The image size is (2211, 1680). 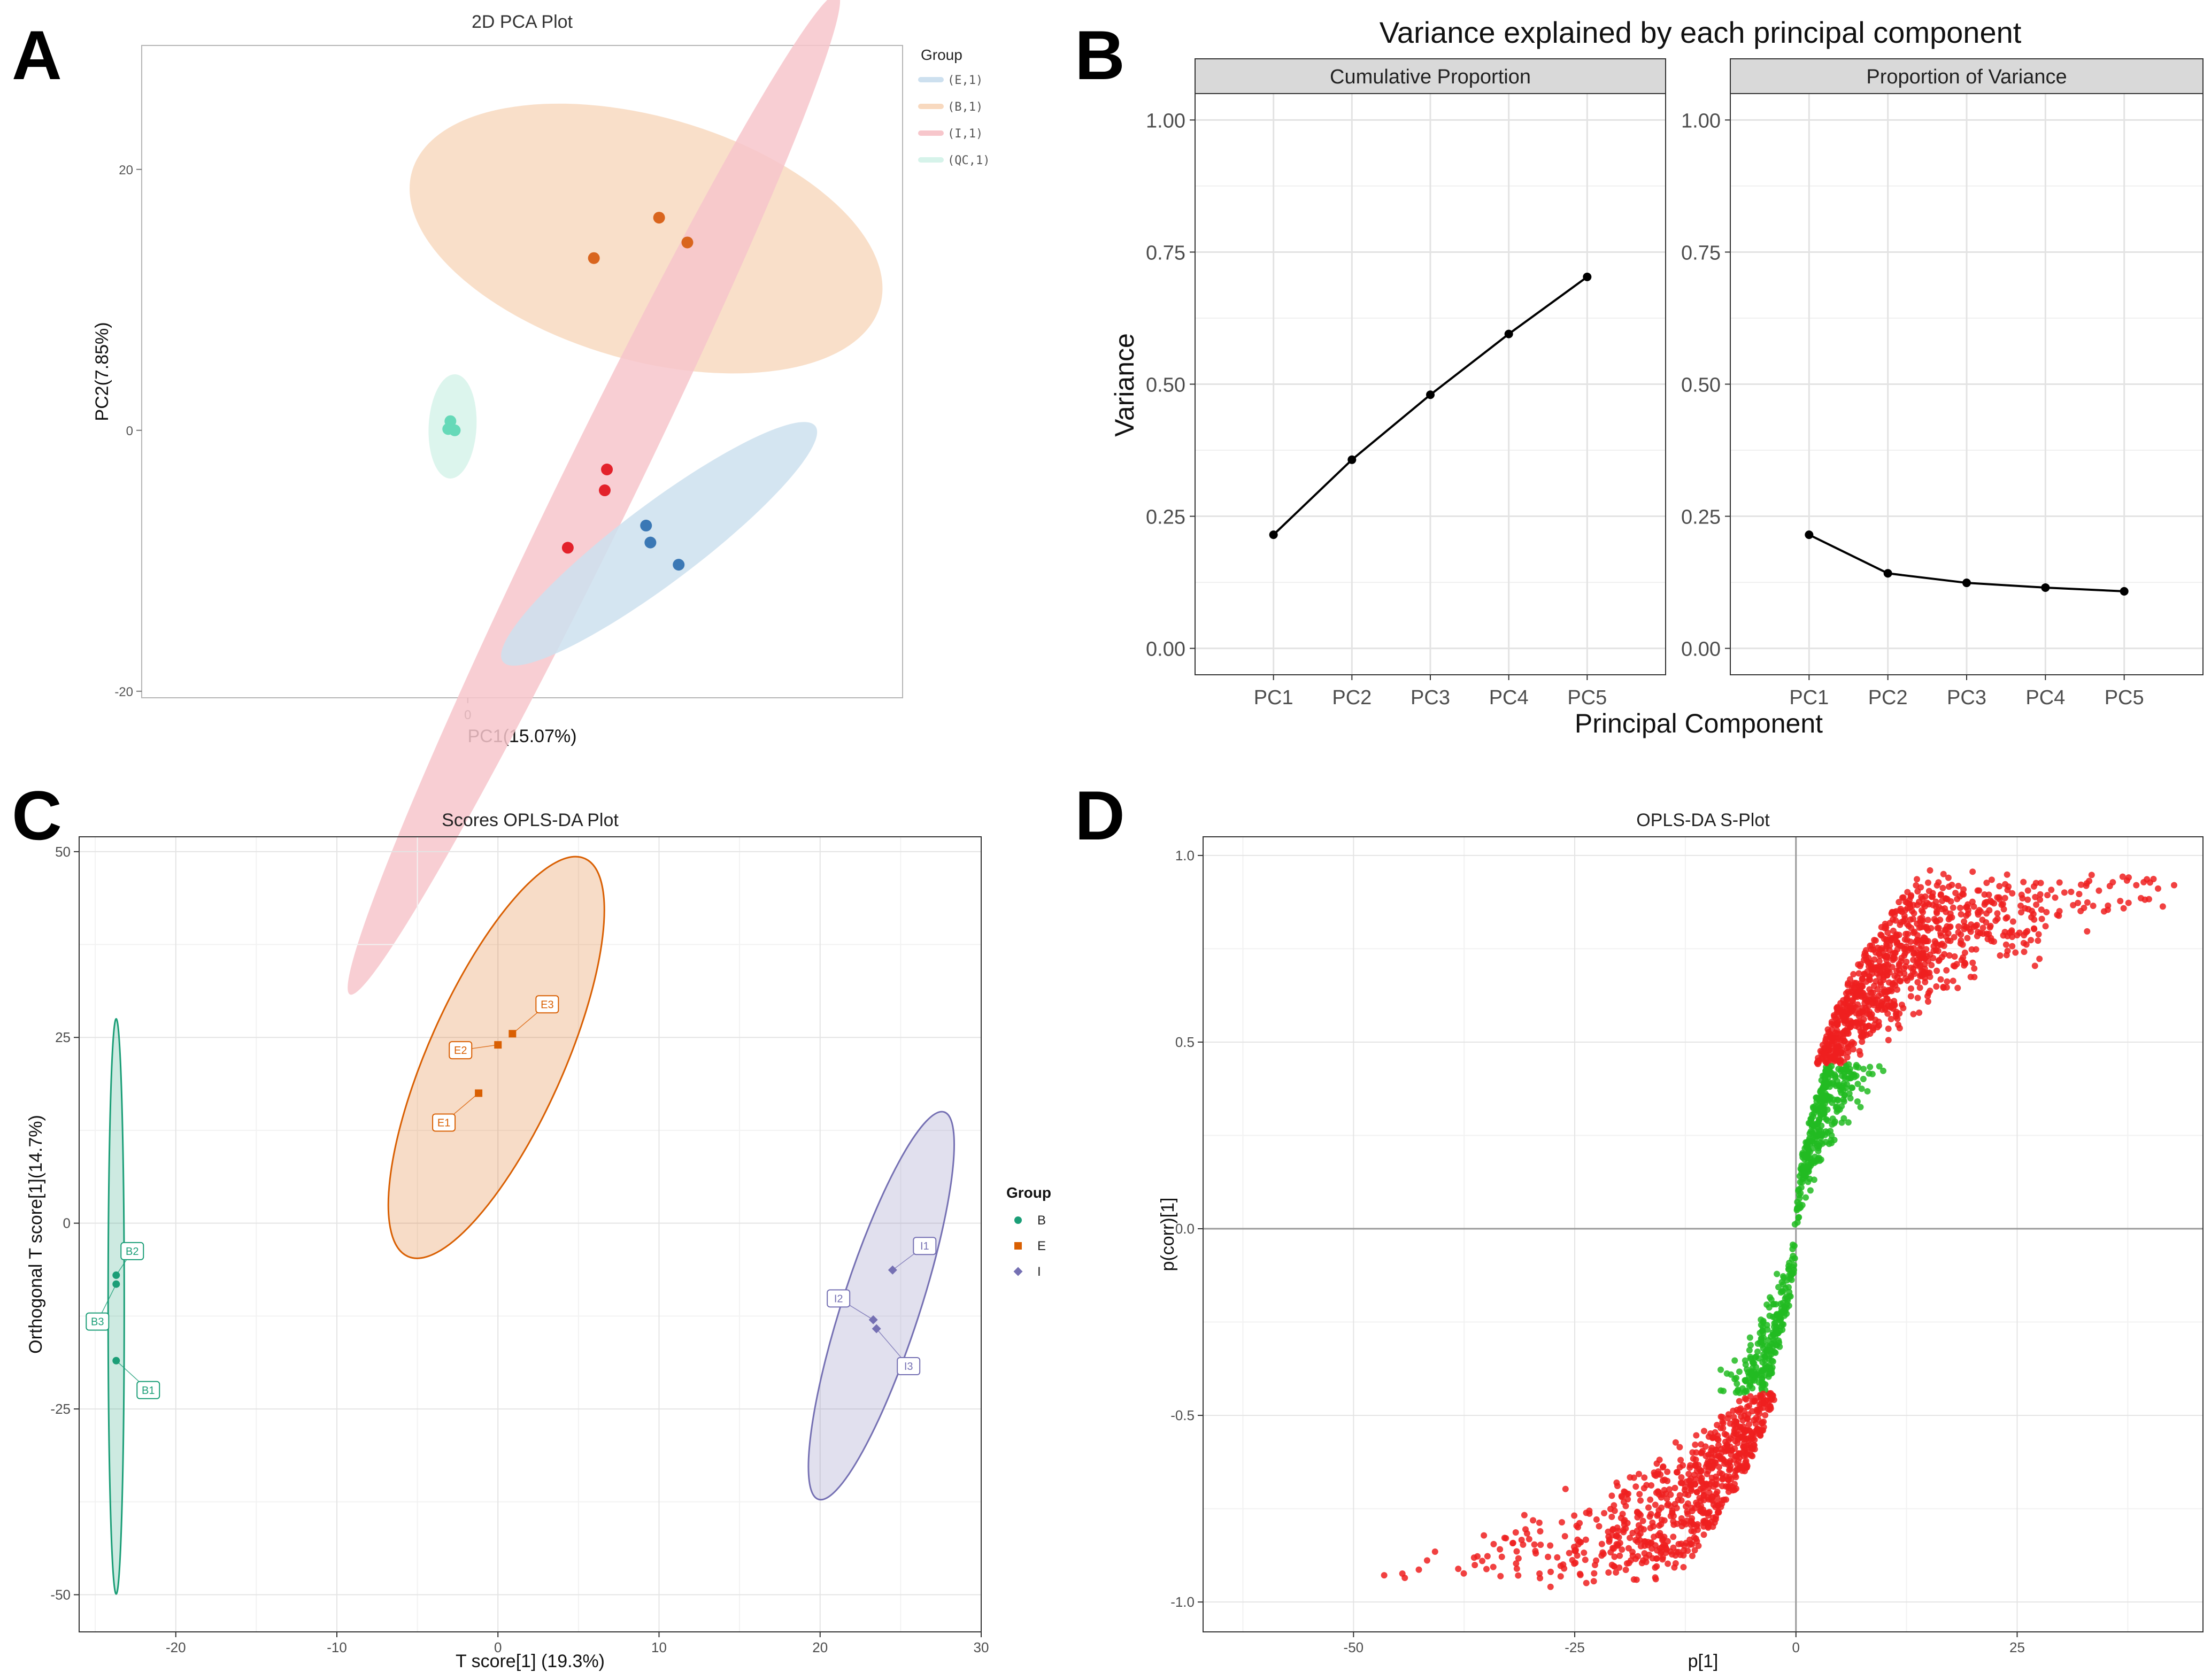 What do you see at coordinates (126, 170) in the screenshot?
I see `y-tick-label-2: 20` at bounding box center [126, 170].